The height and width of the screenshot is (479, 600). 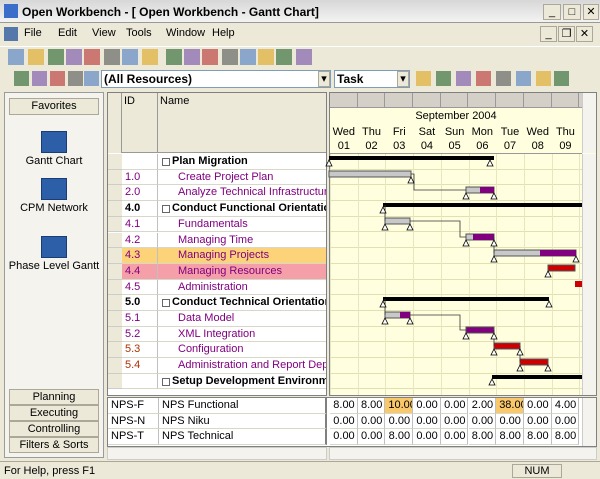 What do you see at coordinates (140, 209) in the screenshot?
I see `task-id: 4.0` at bounding box center [140, 209].